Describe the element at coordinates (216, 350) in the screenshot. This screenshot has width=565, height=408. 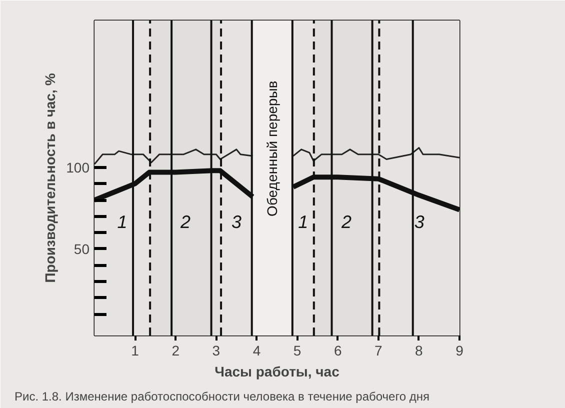
I see `x-tick-label: 3` at that location.